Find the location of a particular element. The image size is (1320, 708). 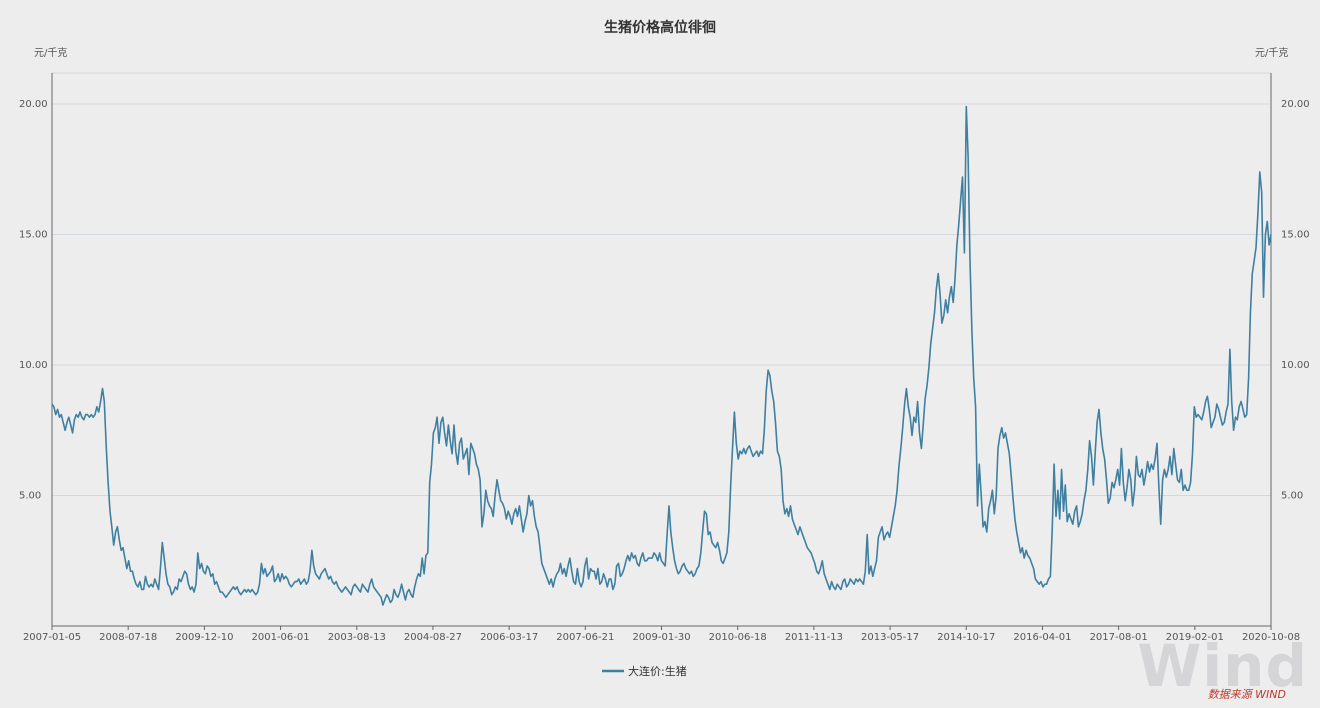

x-tick-label: 2008-07-18 is located at coordinates (128, 637).